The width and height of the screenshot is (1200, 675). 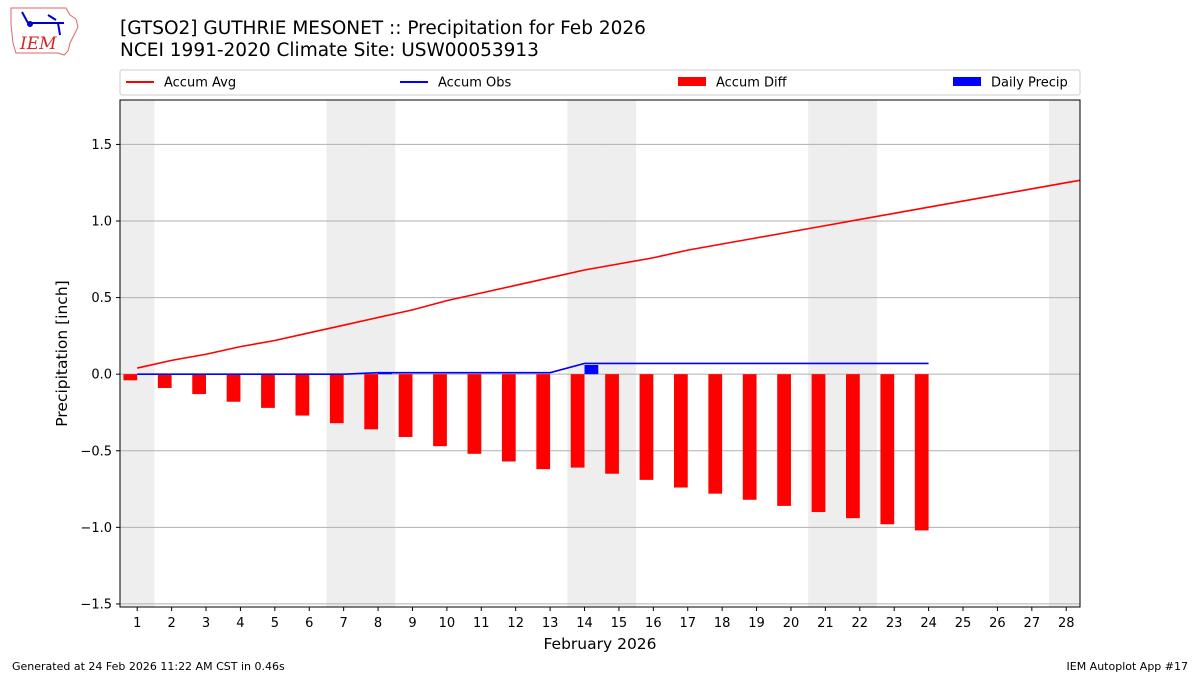 What do you see at coordinates (412, 623) in the screenshot?
I see `x-tick-label: 9` at bounding box center [412, 623].